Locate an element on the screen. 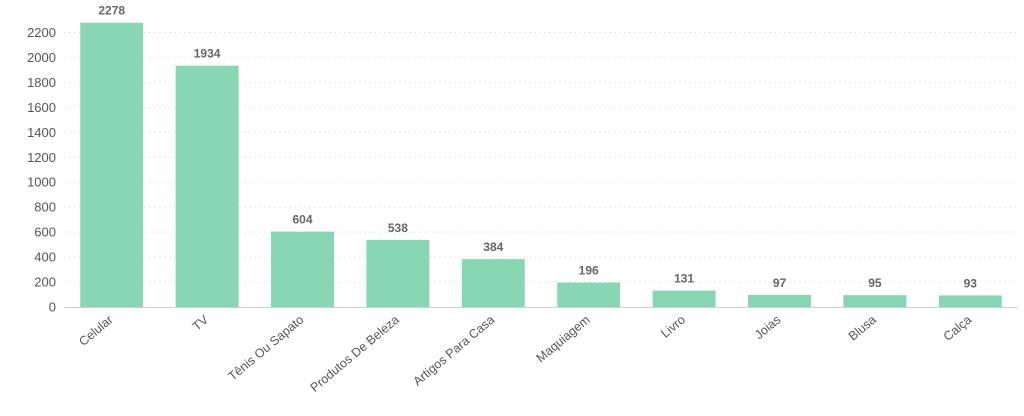 This screenshot has width=1024, height=416. x-tick-label: Artigos Para Casa is located at coordinates (454, 351).